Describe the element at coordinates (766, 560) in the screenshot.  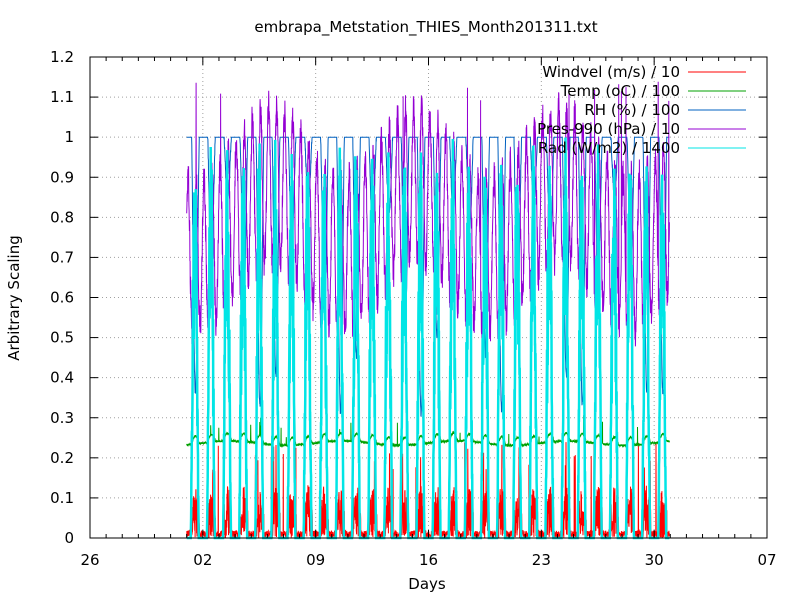
I see `x-tick-label: 07` at that location.